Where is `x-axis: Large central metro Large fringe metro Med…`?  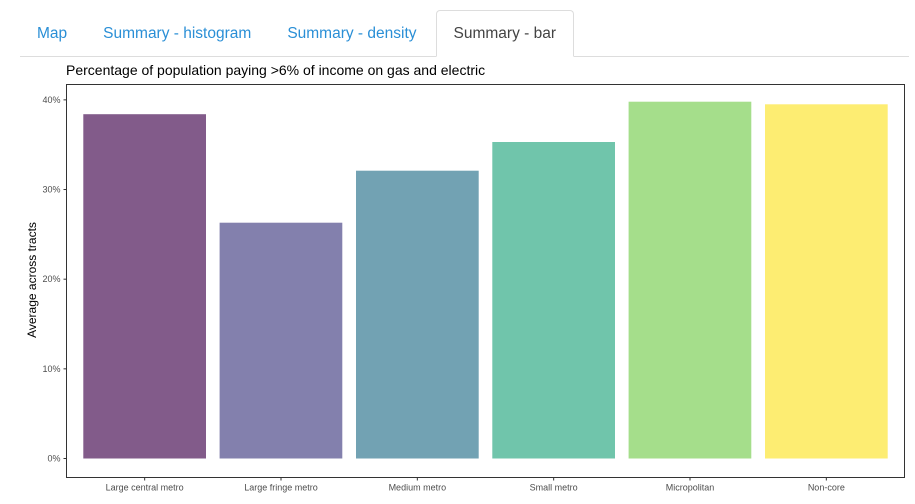
x-axis: Large central metro Large fringe metro Med… is located at coordinates (475, 485).